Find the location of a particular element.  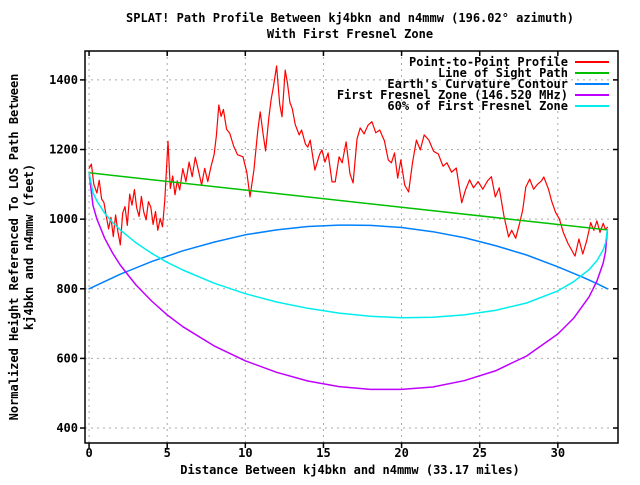

x-tick-label: 0 is located at coordinates (88, 453).